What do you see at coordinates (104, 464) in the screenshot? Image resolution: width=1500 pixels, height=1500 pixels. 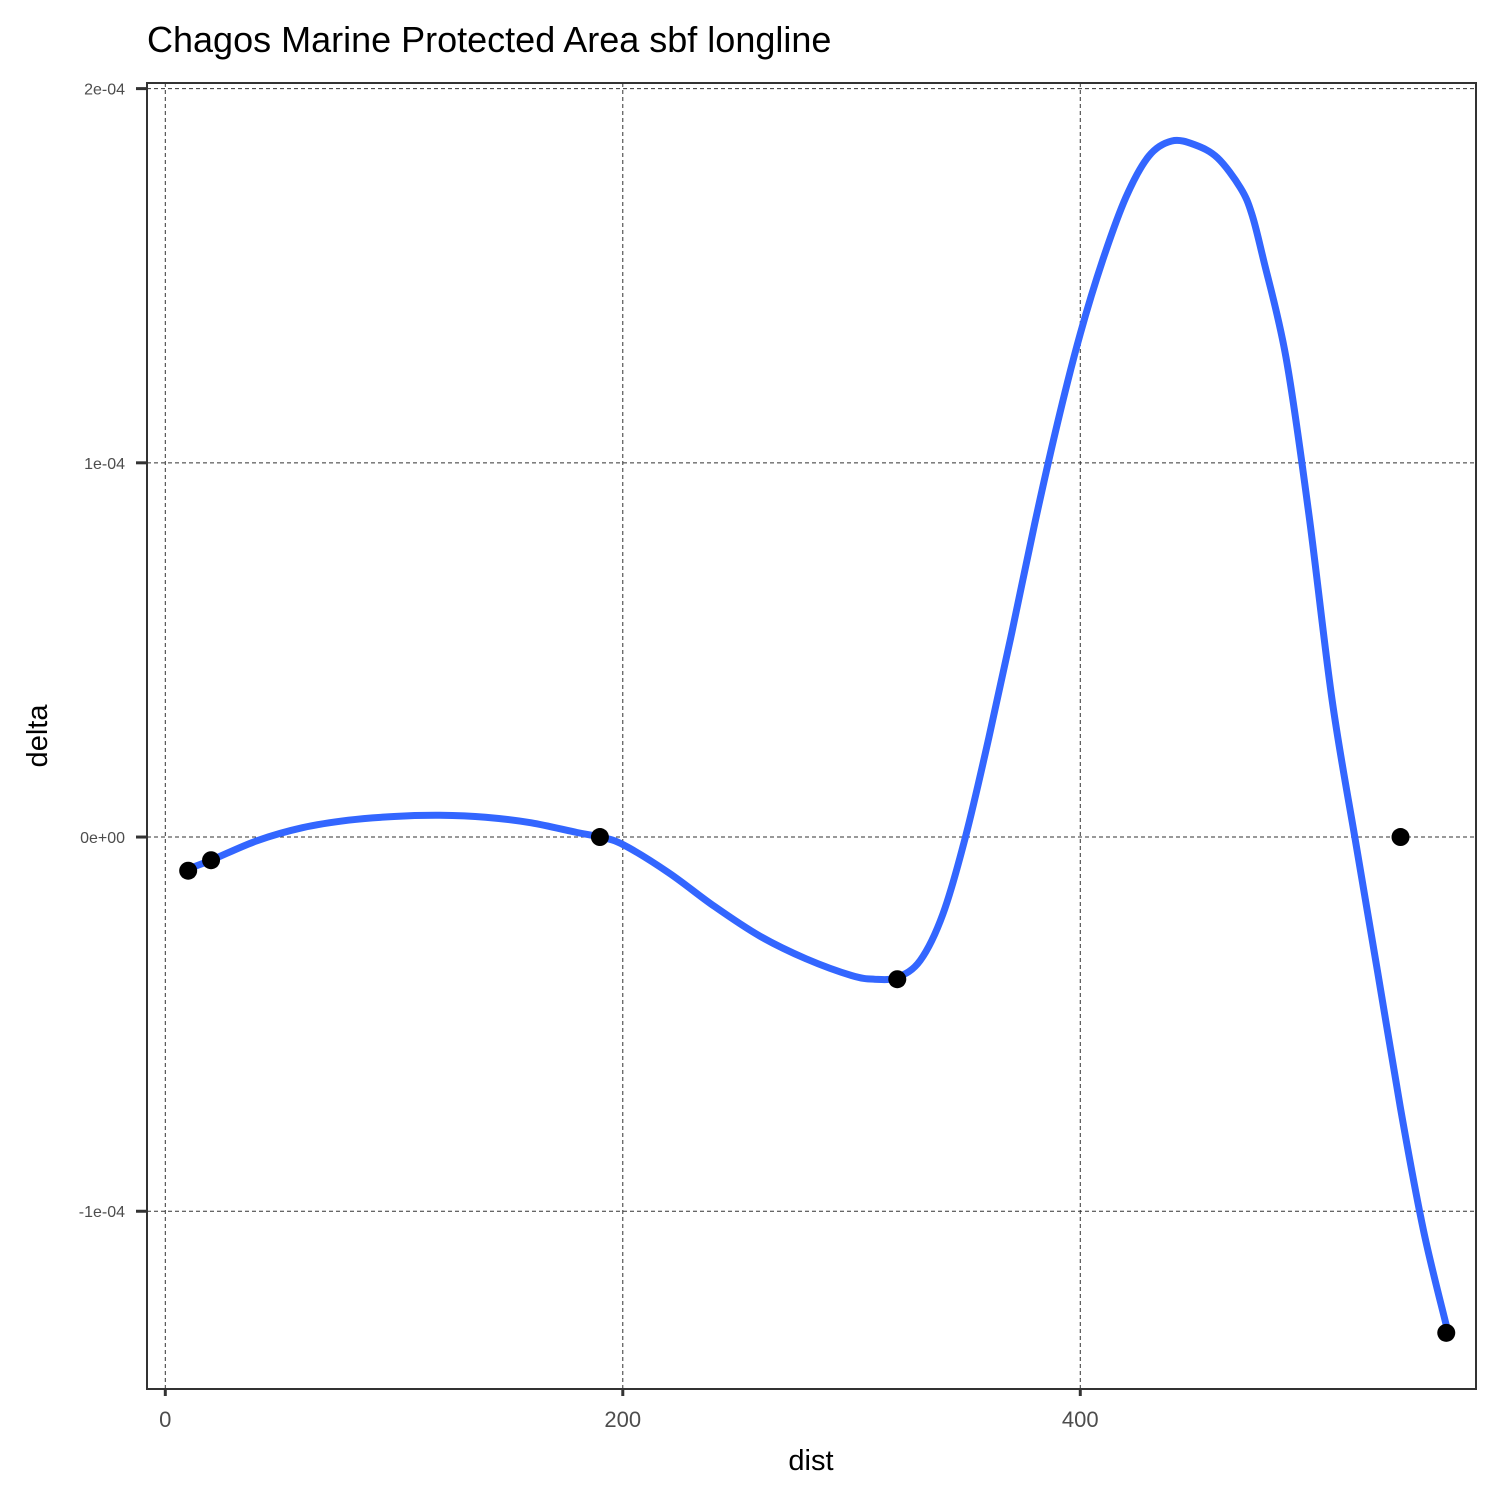 I see `y-tick-label: 1e-04` at bounding box center [104, 464].